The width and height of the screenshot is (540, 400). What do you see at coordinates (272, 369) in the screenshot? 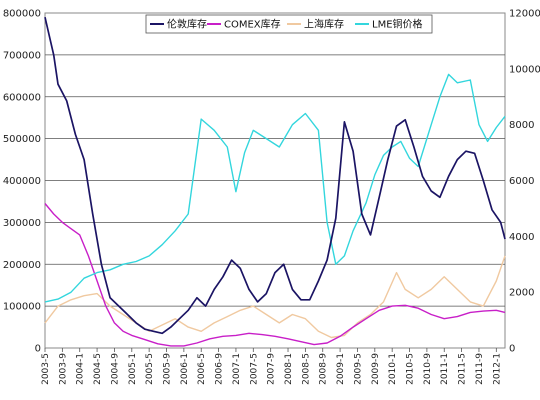
I see `x-tick-label: 2007-9` at bounding box center [272, 369].